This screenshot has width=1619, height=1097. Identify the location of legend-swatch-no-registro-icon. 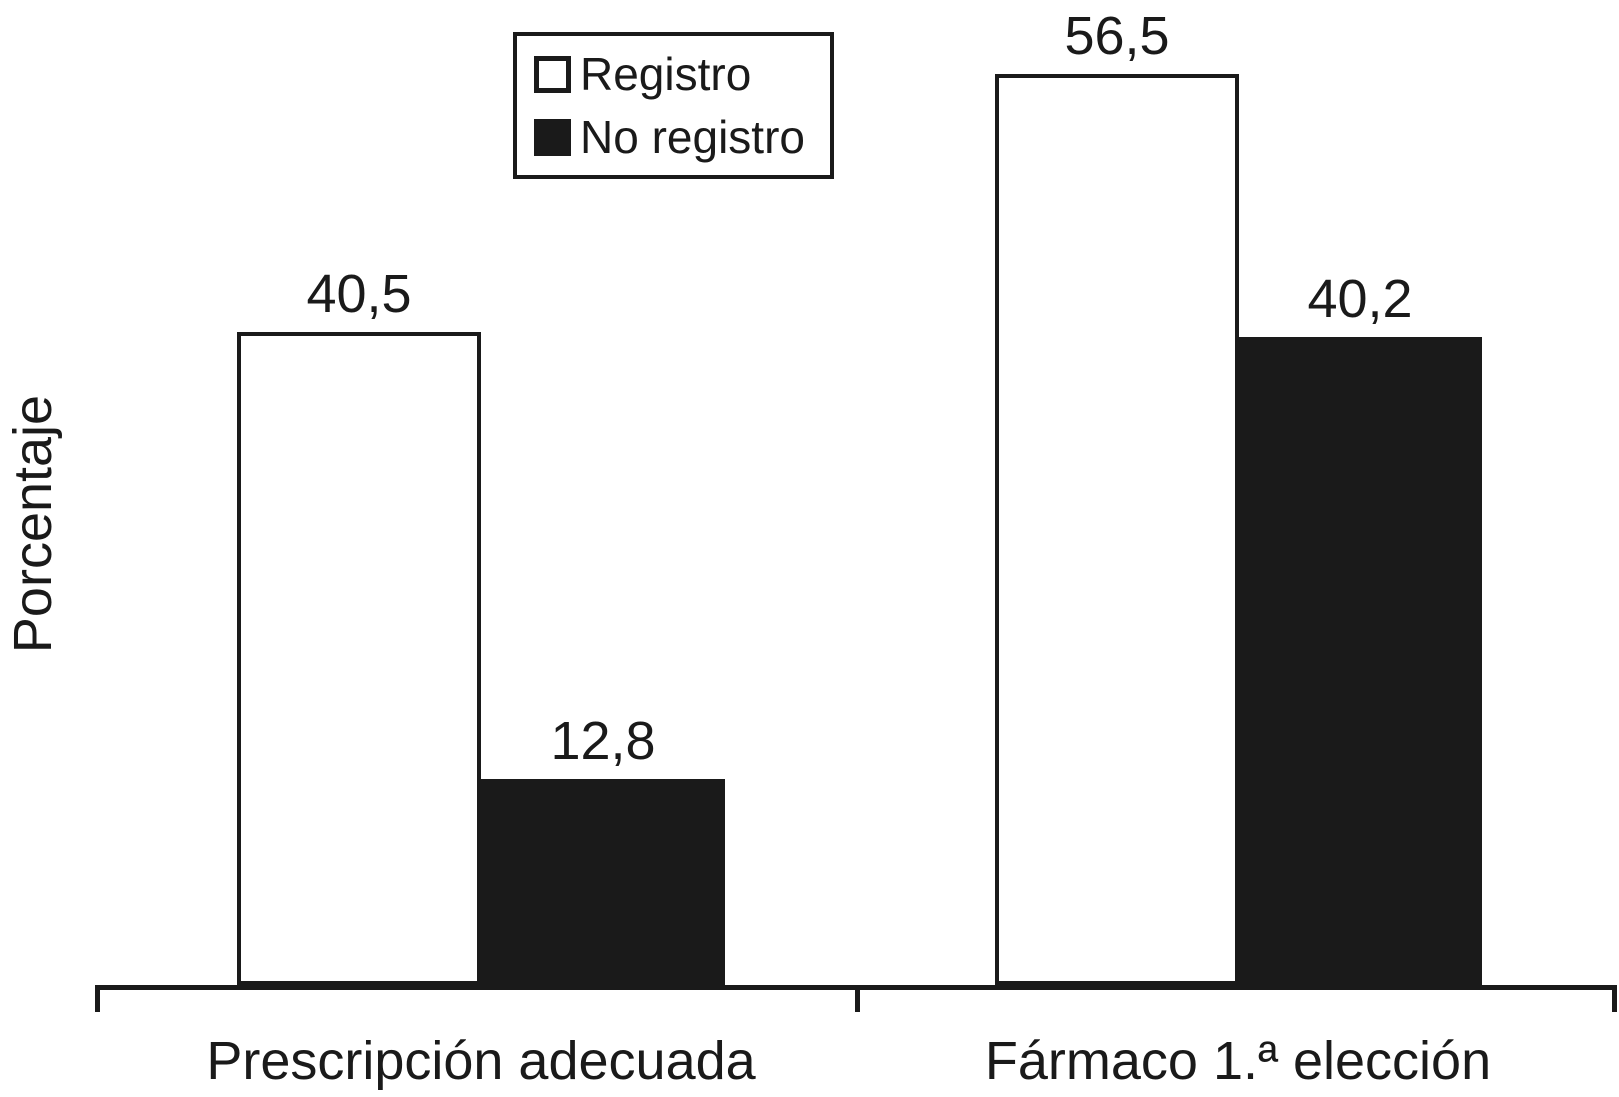
(552, 138).